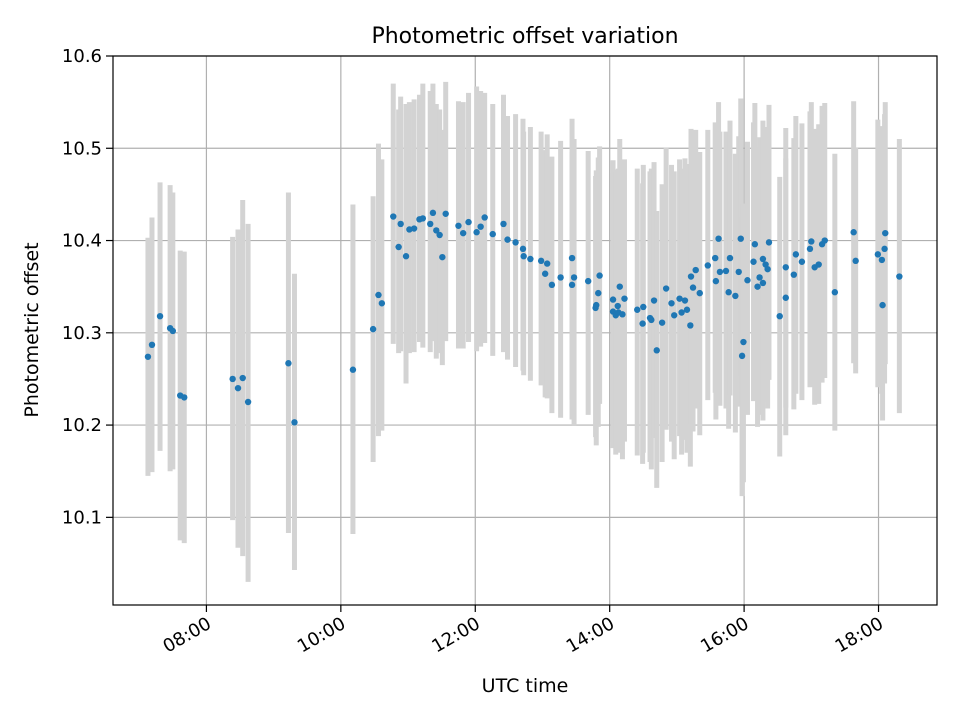  What do you see at coordinates (525, 686) in the screenshot?
I see `x-axis-label: UTC time` at bounding box center [525, 686].